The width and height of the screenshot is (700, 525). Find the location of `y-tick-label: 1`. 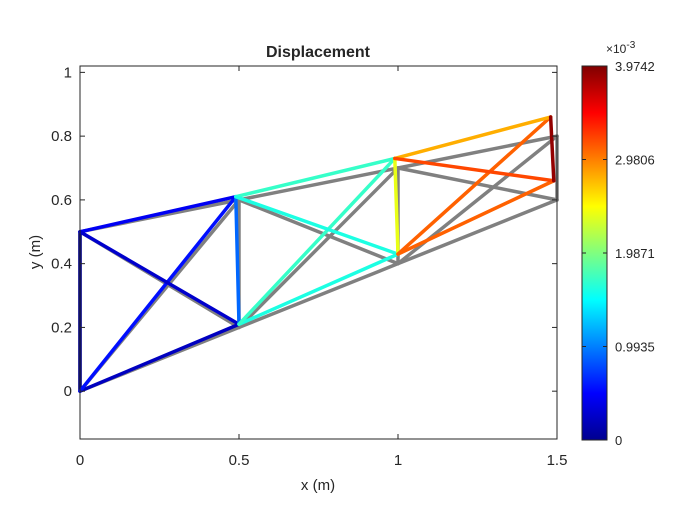

y-tick-label: 1 is located at coordinates (68, 72).